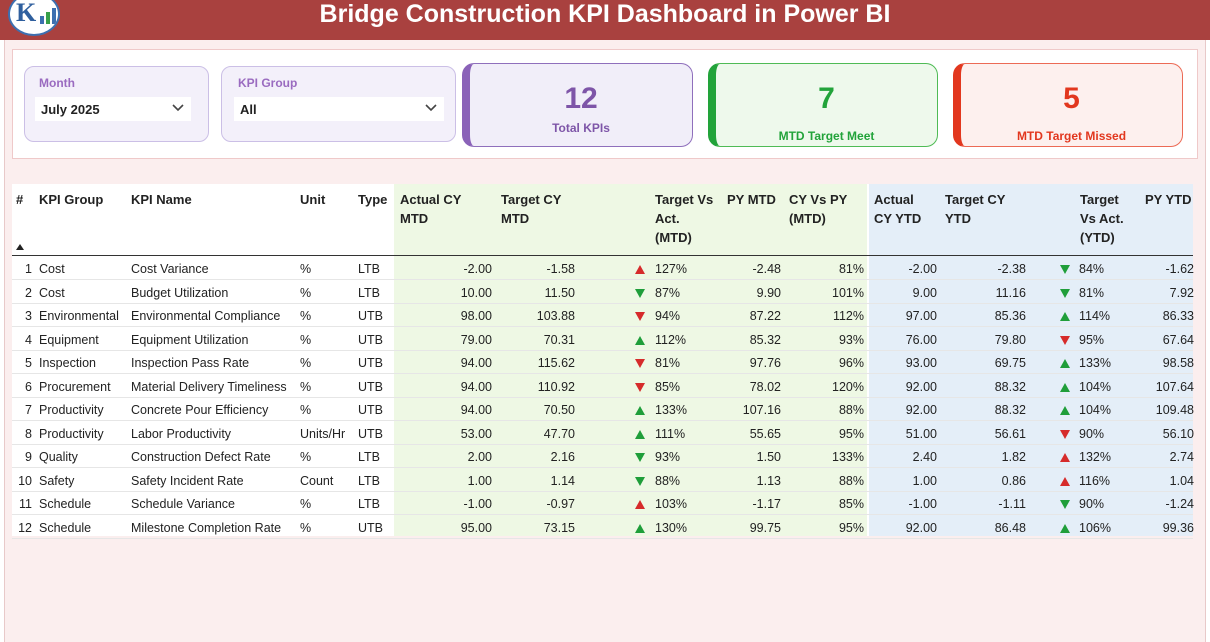 The height and width of the screenshot is (642, 1210). What do you see at coordinates (339, 109) in the screenshot?
I see `kpi-group-dropdown: All` at bounding box center [339, 109].